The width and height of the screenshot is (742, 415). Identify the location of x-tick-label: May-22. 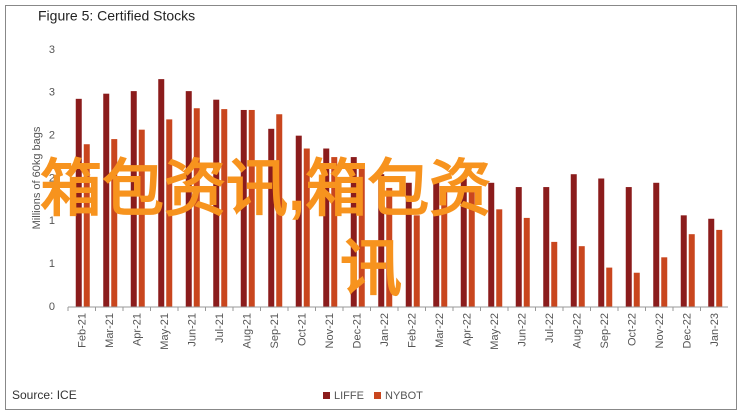
(495, 331).